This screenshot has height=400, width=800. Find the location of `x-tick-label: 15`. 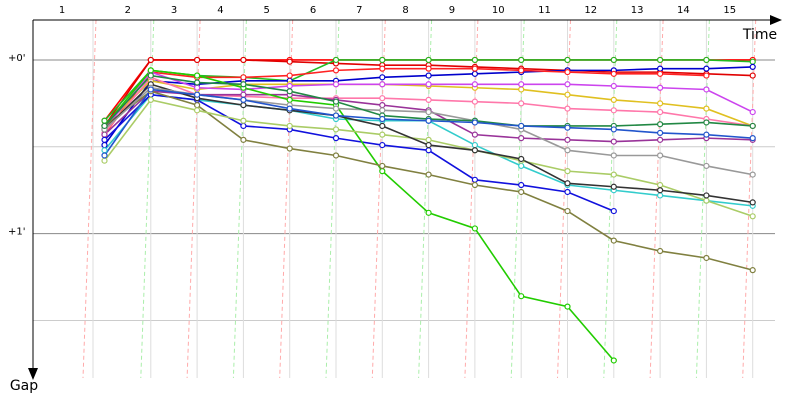

x-tick-label: 15 is located at coordinates (729, 10).